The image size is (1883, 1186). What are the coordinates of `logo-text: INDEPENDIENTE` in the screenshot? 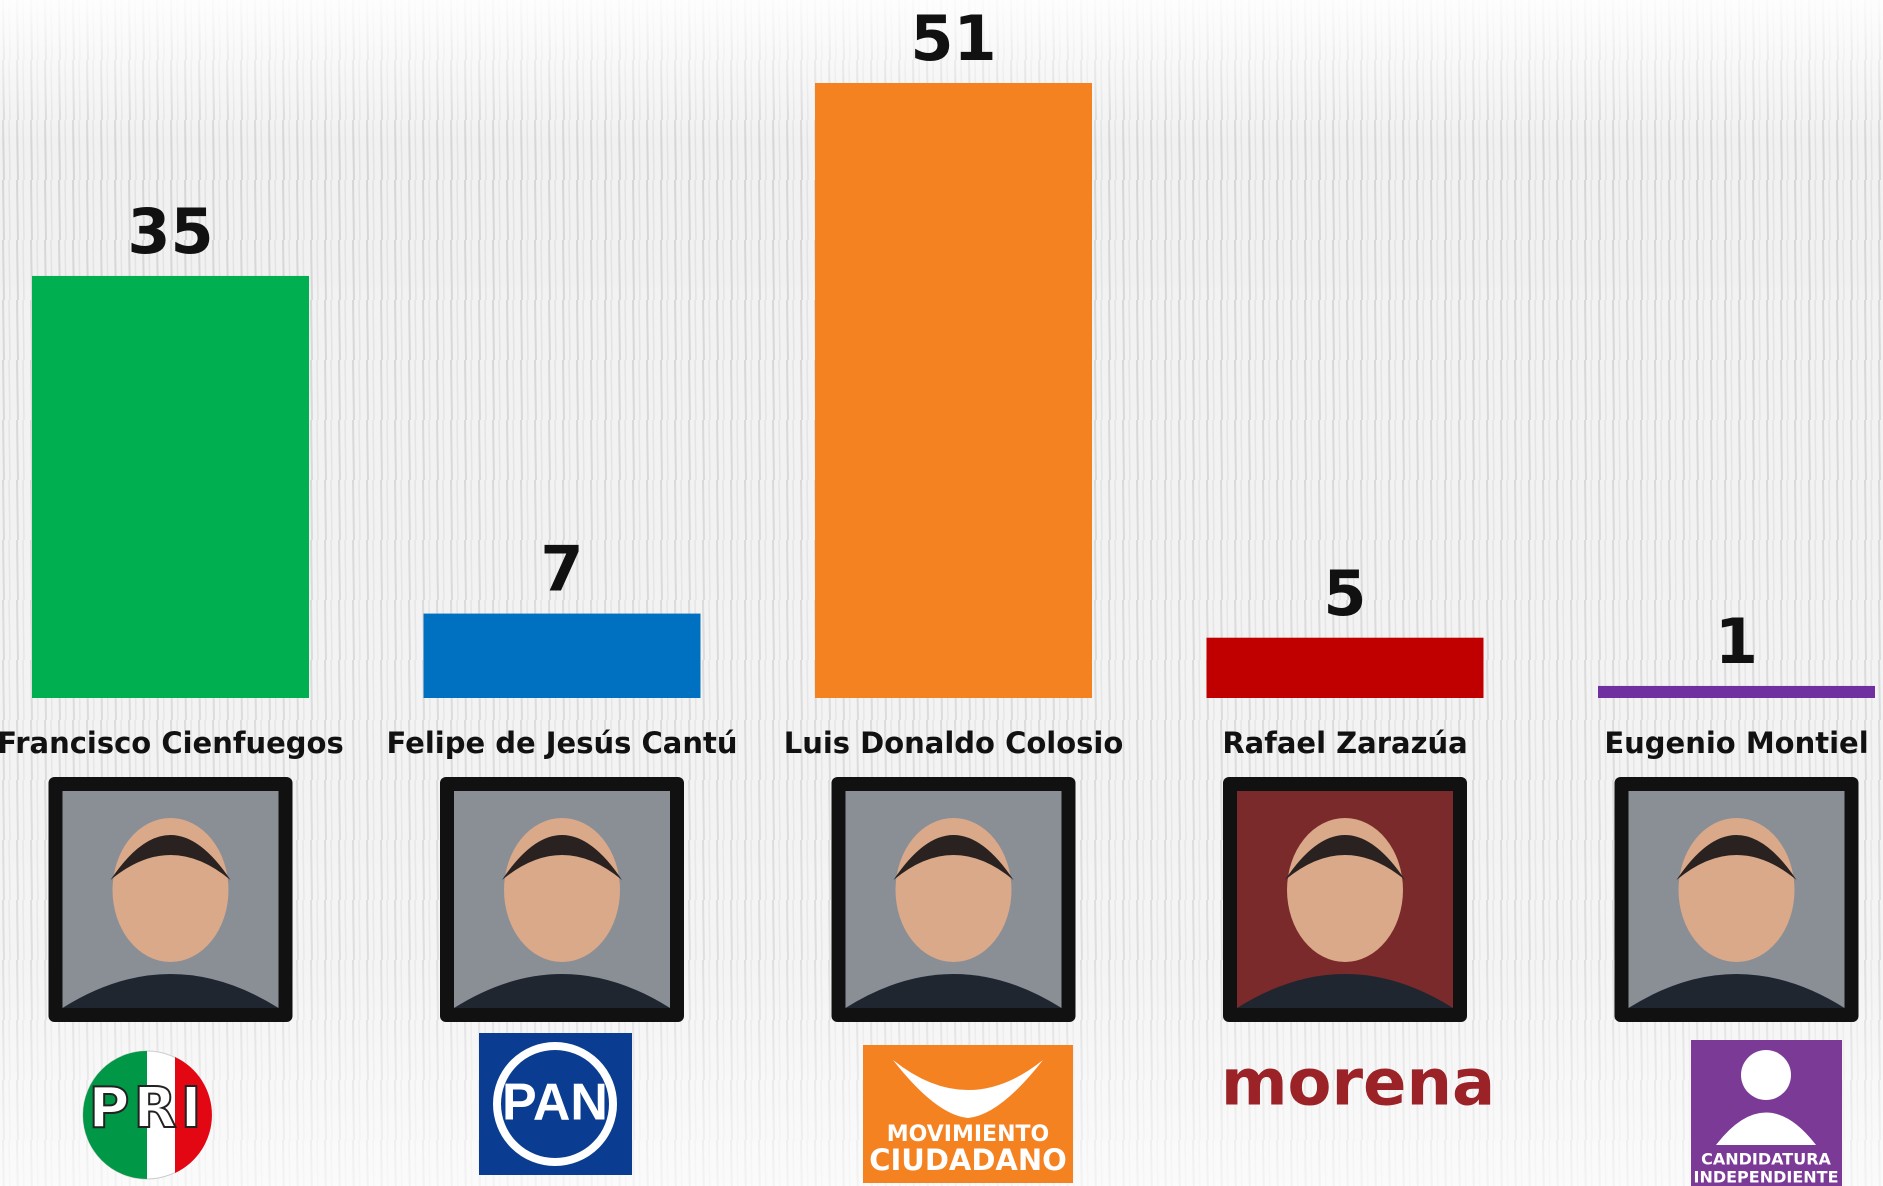 It's located at (1766, 1177).